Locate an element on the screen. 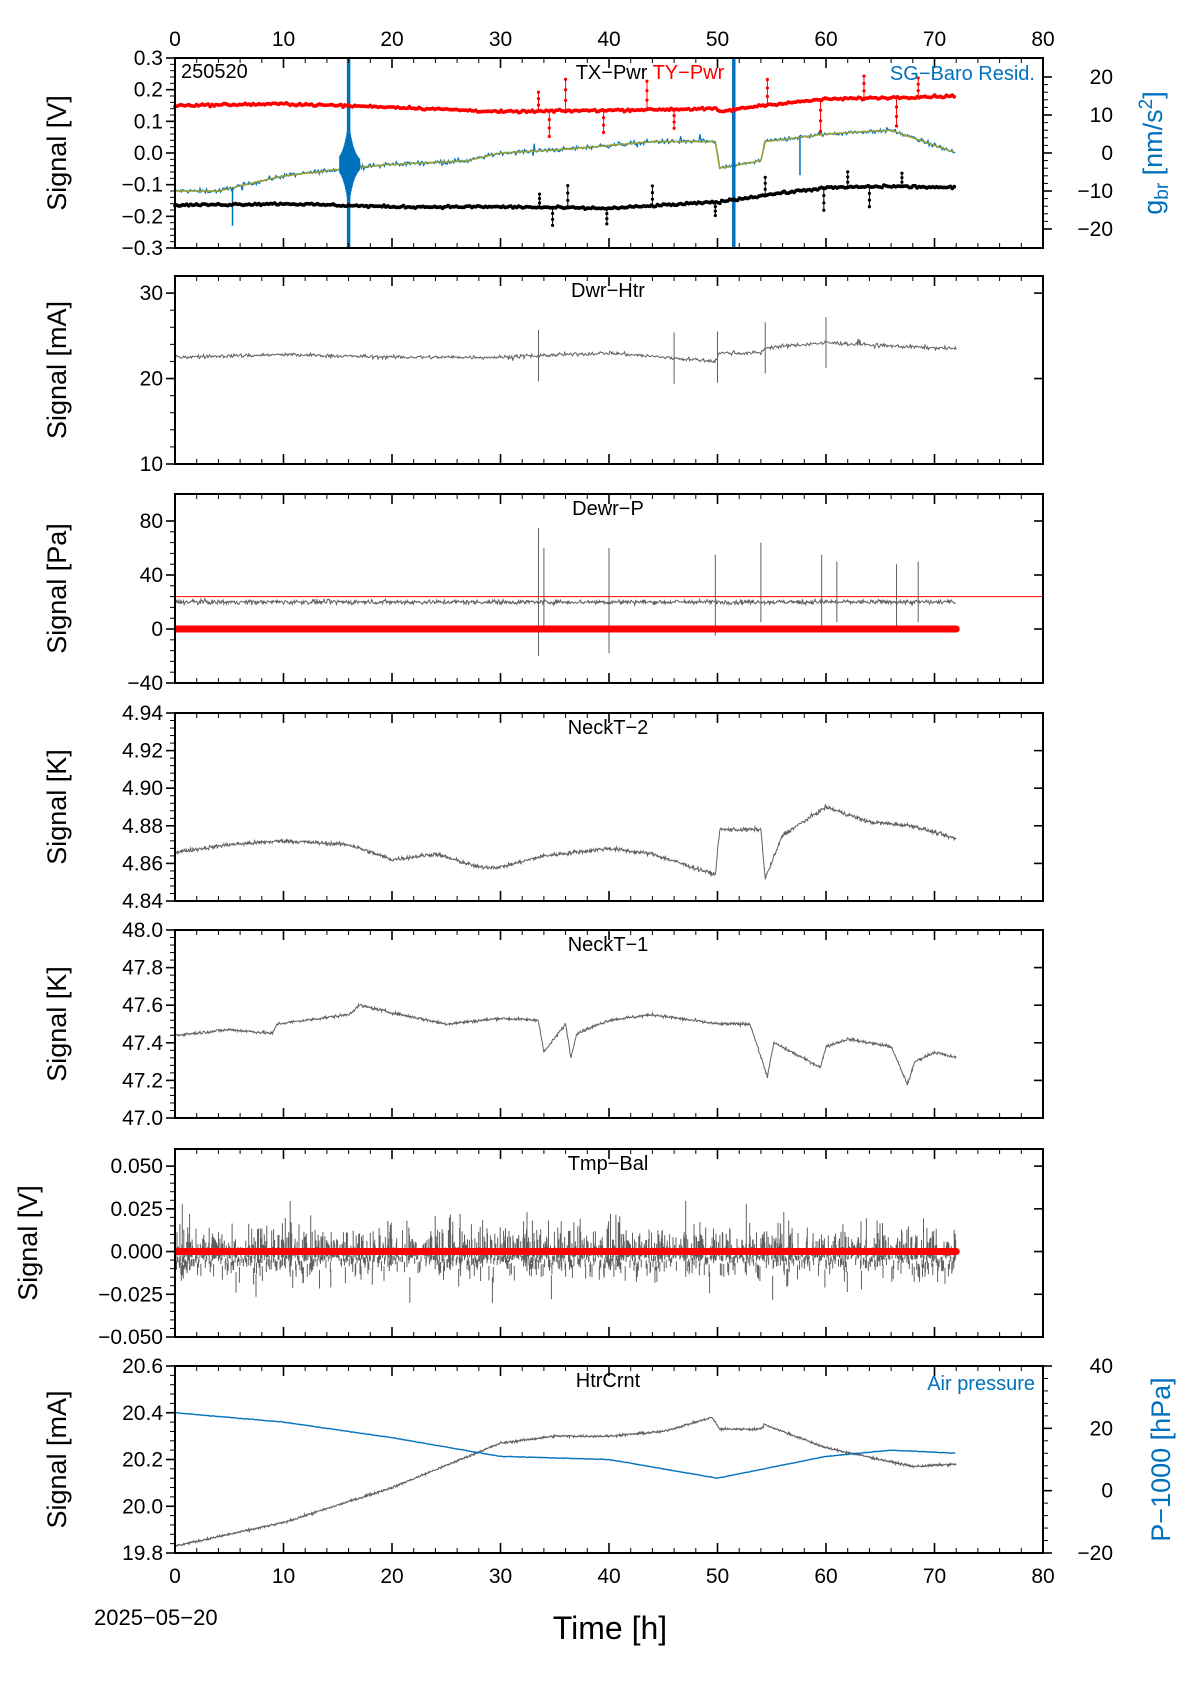 This screenshot has height=1684, width=1190. y-tick-label: 47.6 is located at coordinates (142, 1005).